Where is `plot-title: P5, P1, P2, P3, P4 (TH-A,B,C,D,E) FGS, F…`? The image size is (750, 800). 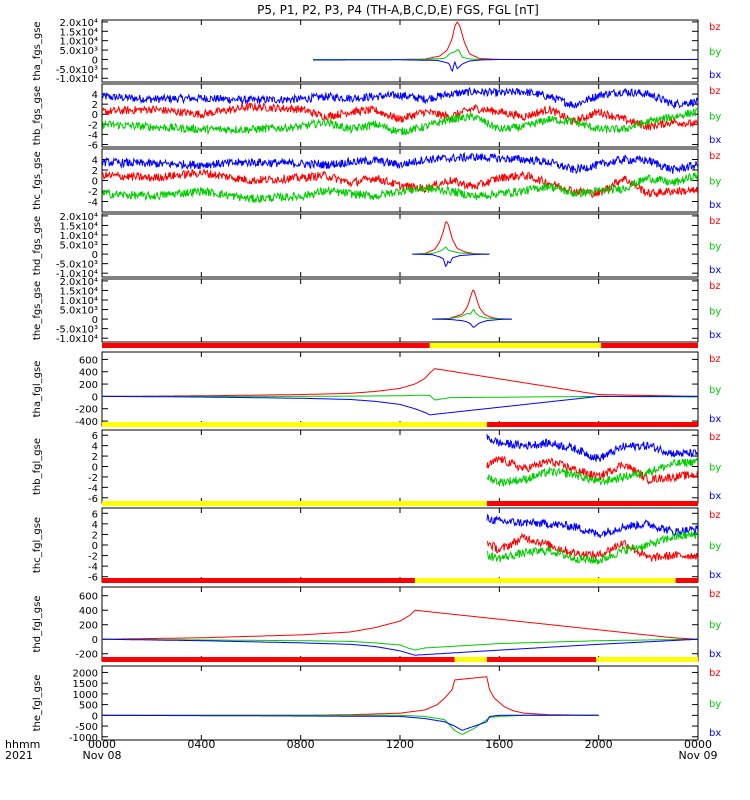 plot-title: P5, P1, P2, P3, P4 (TH-A,B,C,D,E) FGS, F… is located at coordinates (398, 10).